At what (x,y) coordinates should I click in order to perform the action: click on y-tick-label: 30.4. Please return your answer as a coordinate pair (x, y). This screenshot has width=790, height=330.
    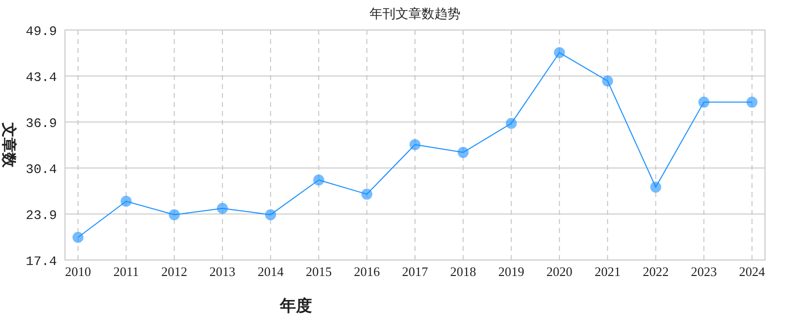
    Looking at the image, I should click on (42, 169).